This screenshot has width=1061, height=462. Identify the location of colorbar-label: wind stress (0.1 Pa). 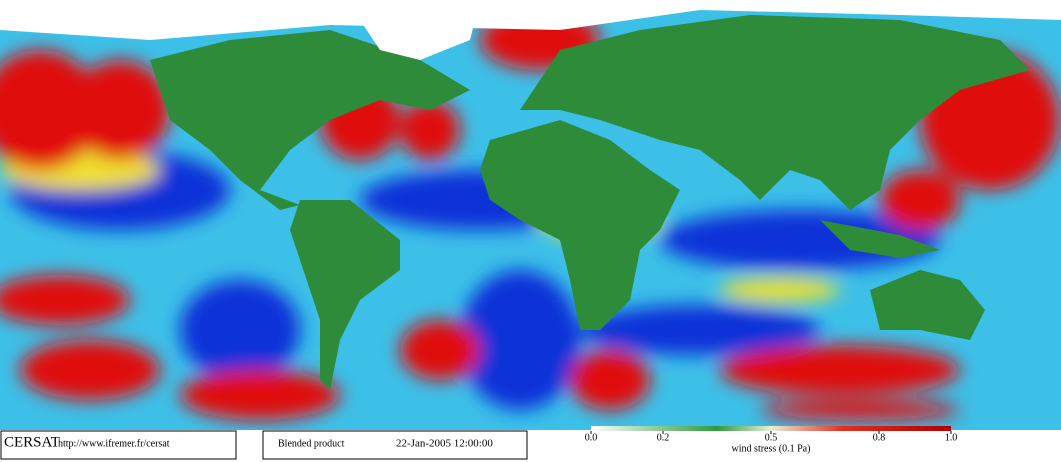
(771, 448).